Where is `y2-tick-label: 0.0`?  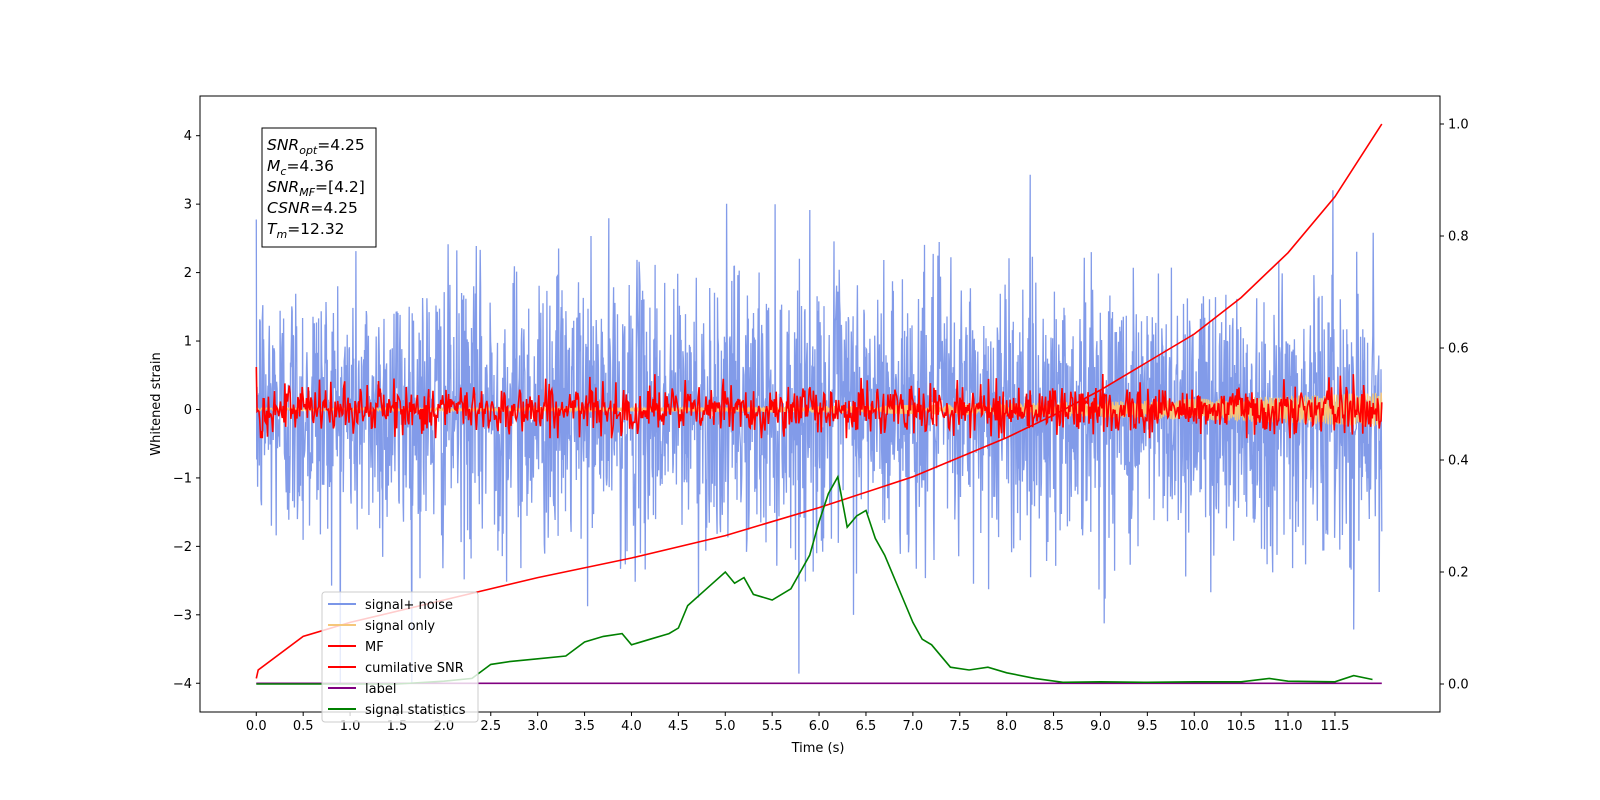 y2-tick-label: 0.0 is located at coordinates (1458, 685).